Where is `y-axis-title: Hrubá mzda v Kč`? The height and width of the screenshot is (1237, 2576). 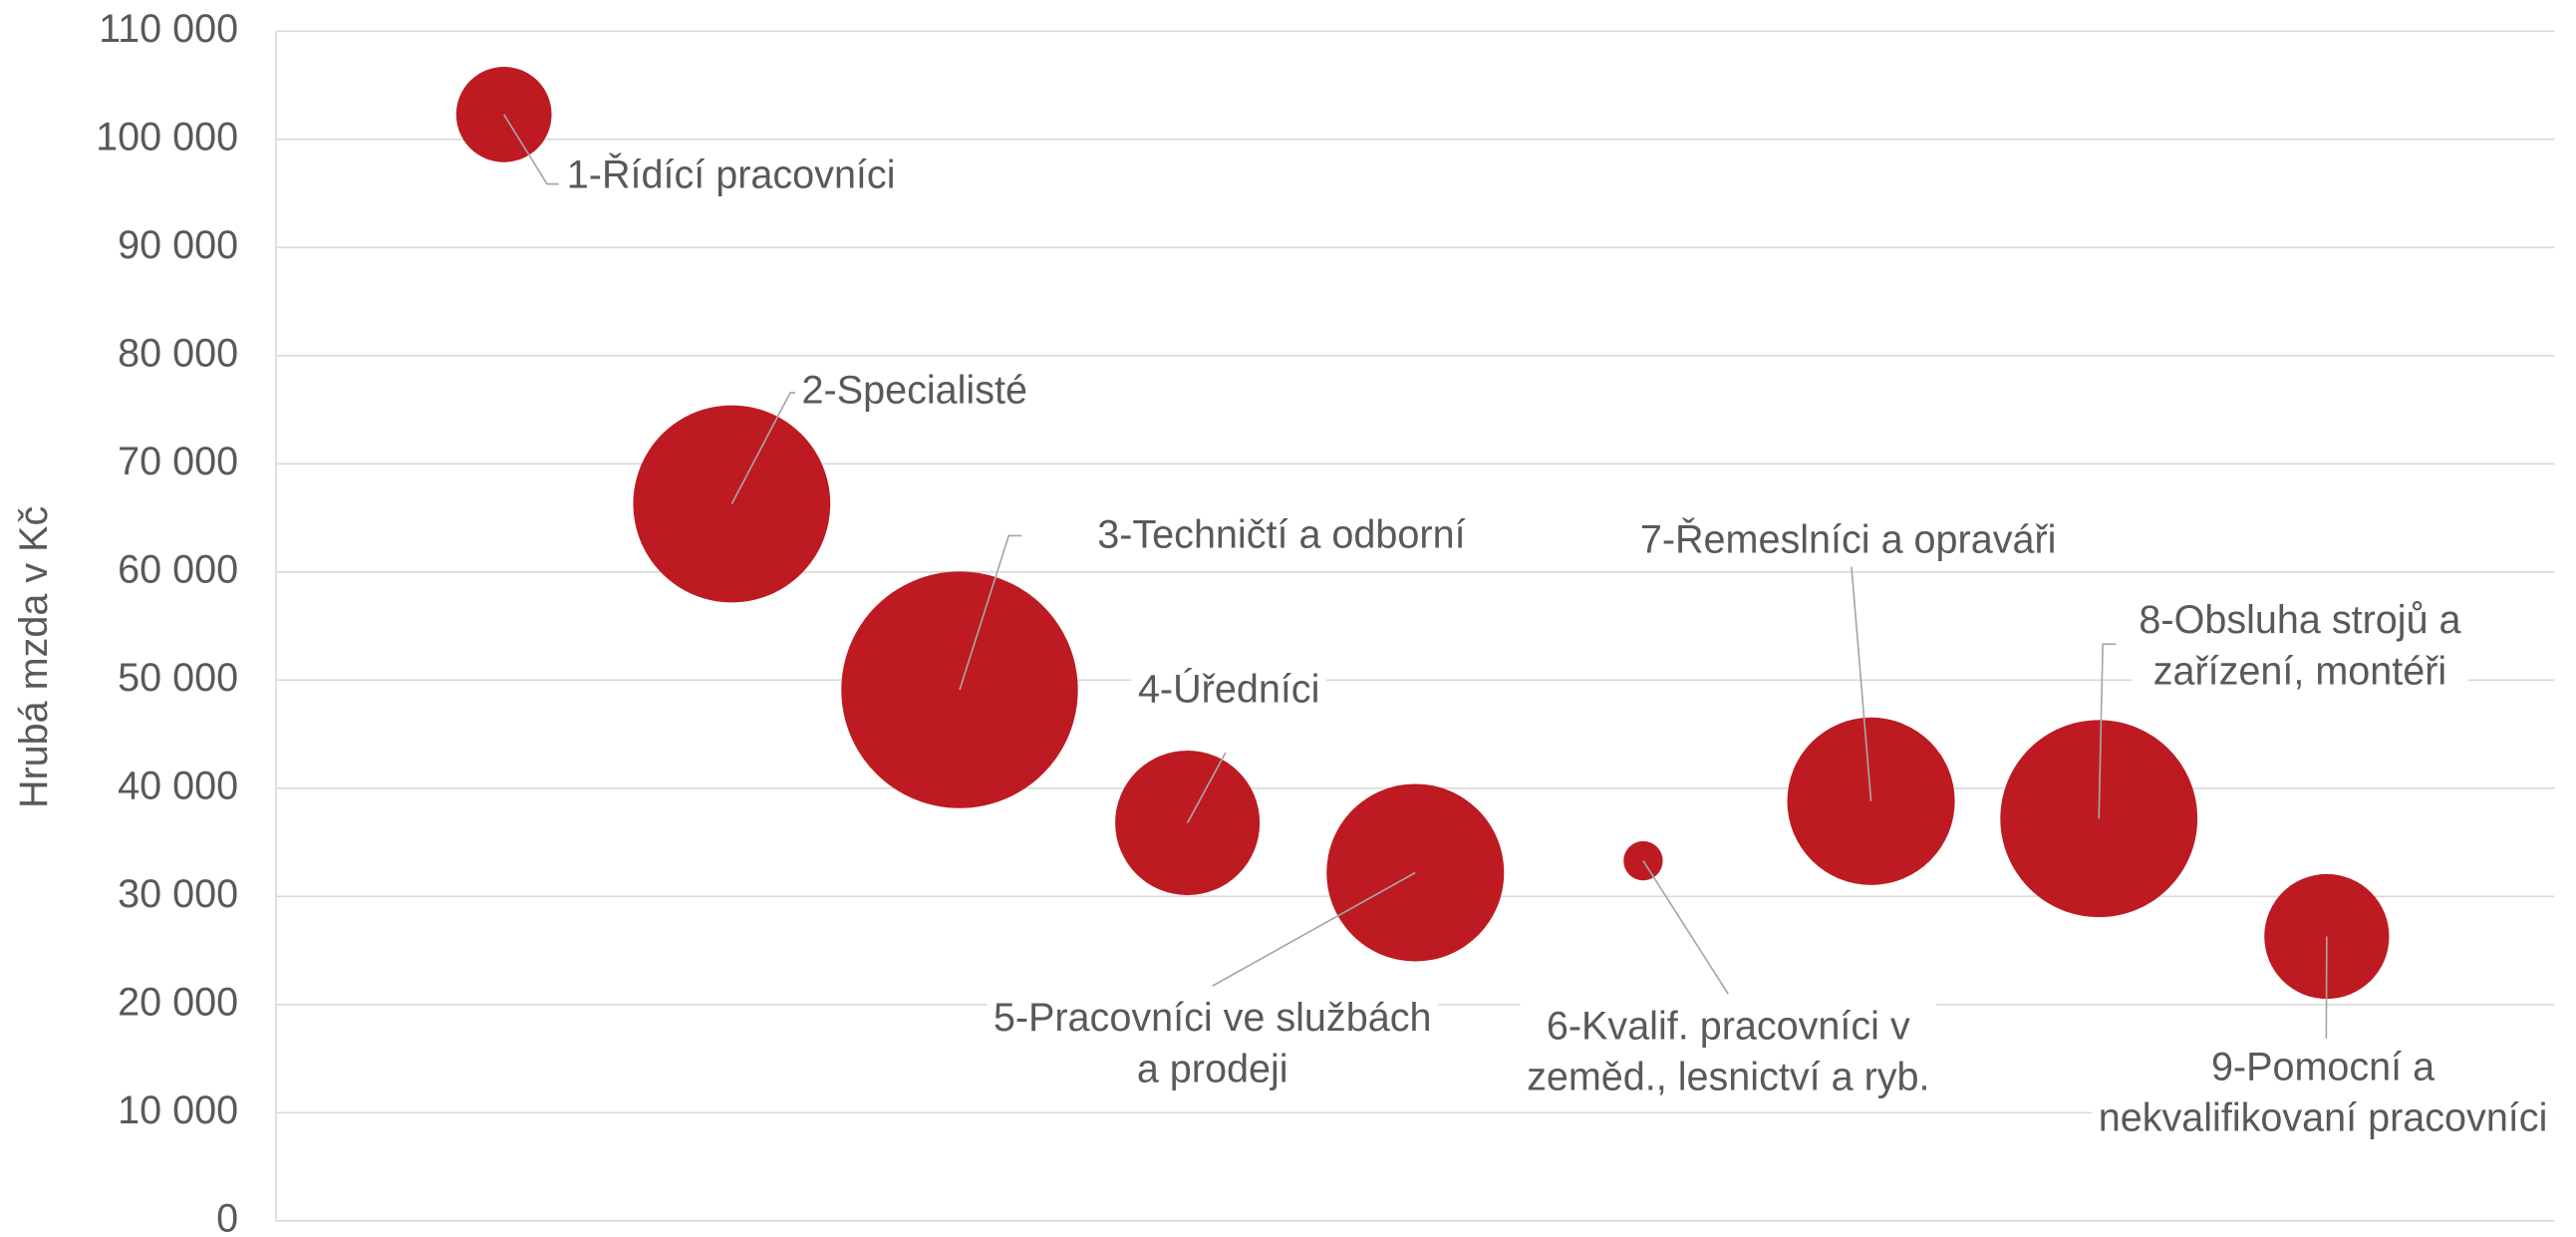
y-axis-title: Hrubá mzda v Kč is located at coordinates (34, 657).